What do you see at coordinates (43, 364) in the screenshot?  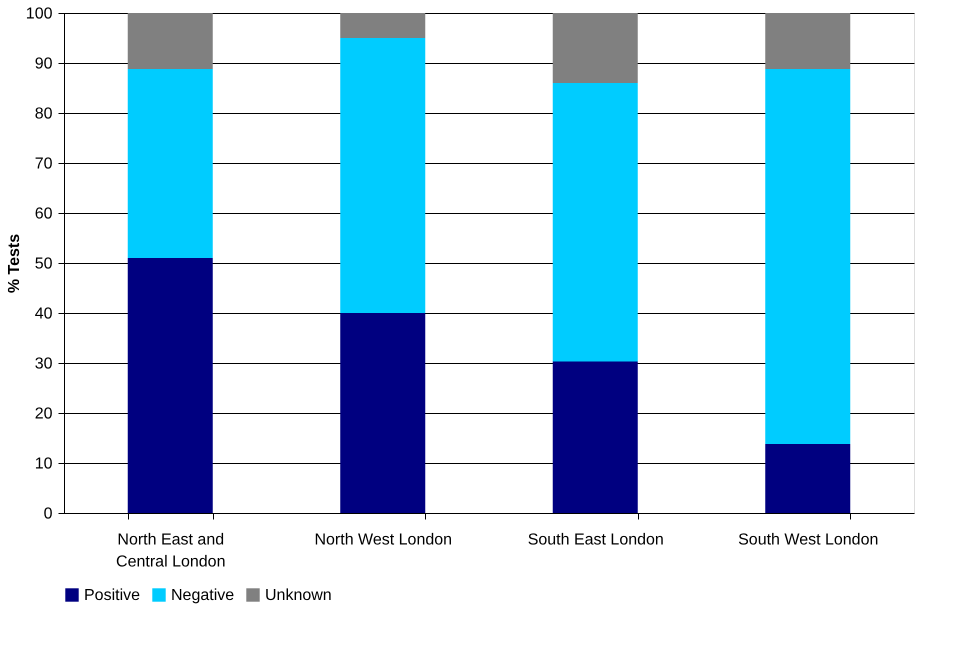 I see `y-tick-label: 30` at bounding box center [43, 364].